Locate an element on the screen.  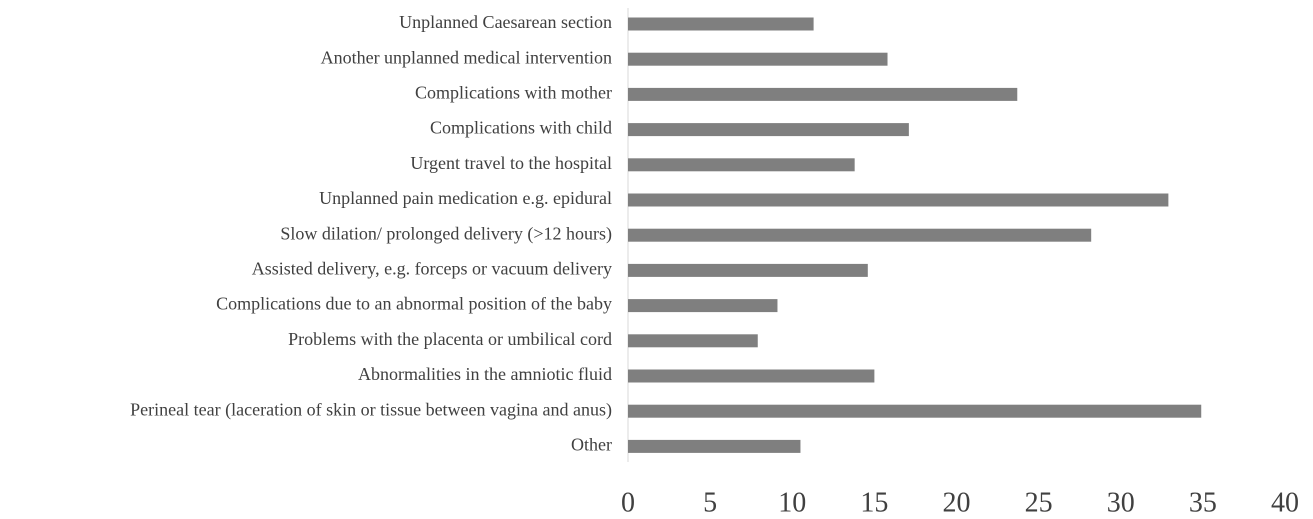
y-tick-label: Another unplanned medical intervention is located at coordinates (466, 57).